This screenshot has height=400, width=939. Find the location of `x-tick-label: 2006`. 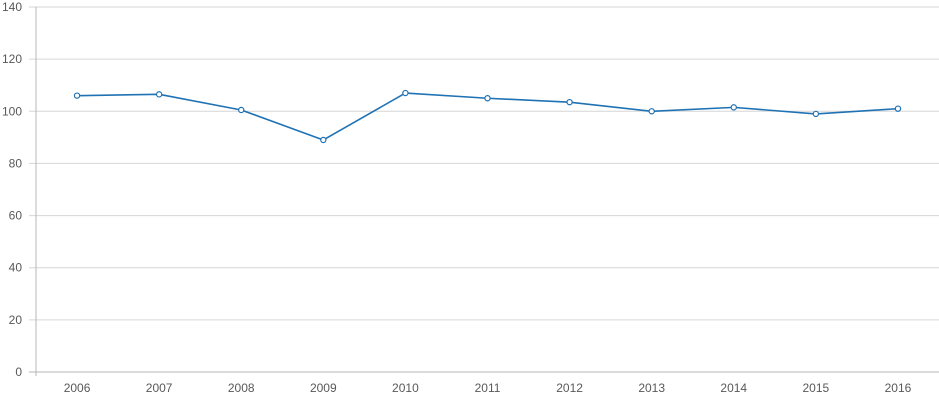

x-tick-label: 2006 is located at coordinates (77, 388).